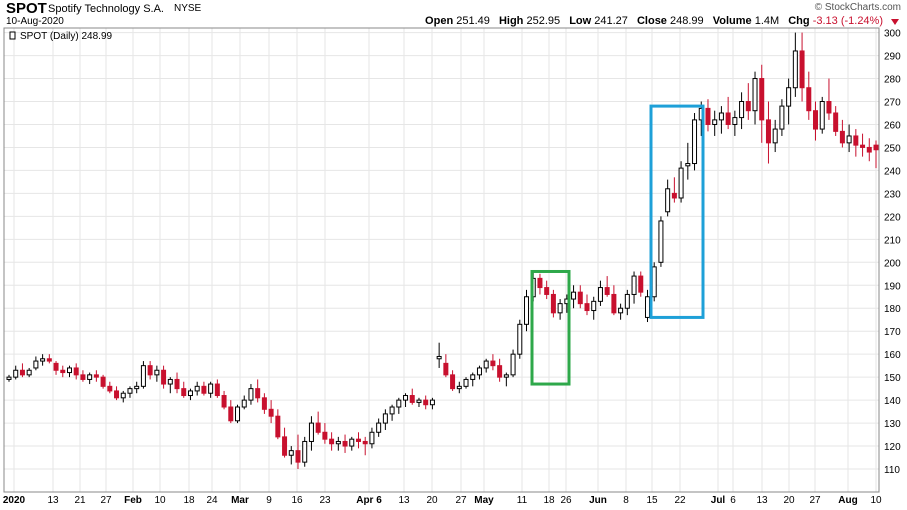 This screenshot has width=907, height=510. Describe the element at coordinates (732, 21) in the screenshot. I see `volume-label: Volume` at that location.